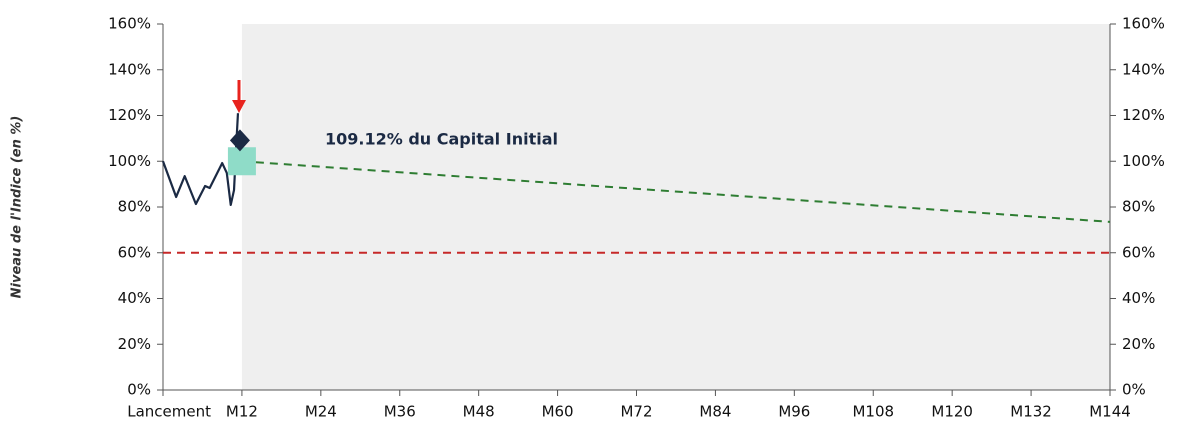  Describe the element at coordinates (242, 412) in the screenshot. I see `x-tick-label: M12` at that location.